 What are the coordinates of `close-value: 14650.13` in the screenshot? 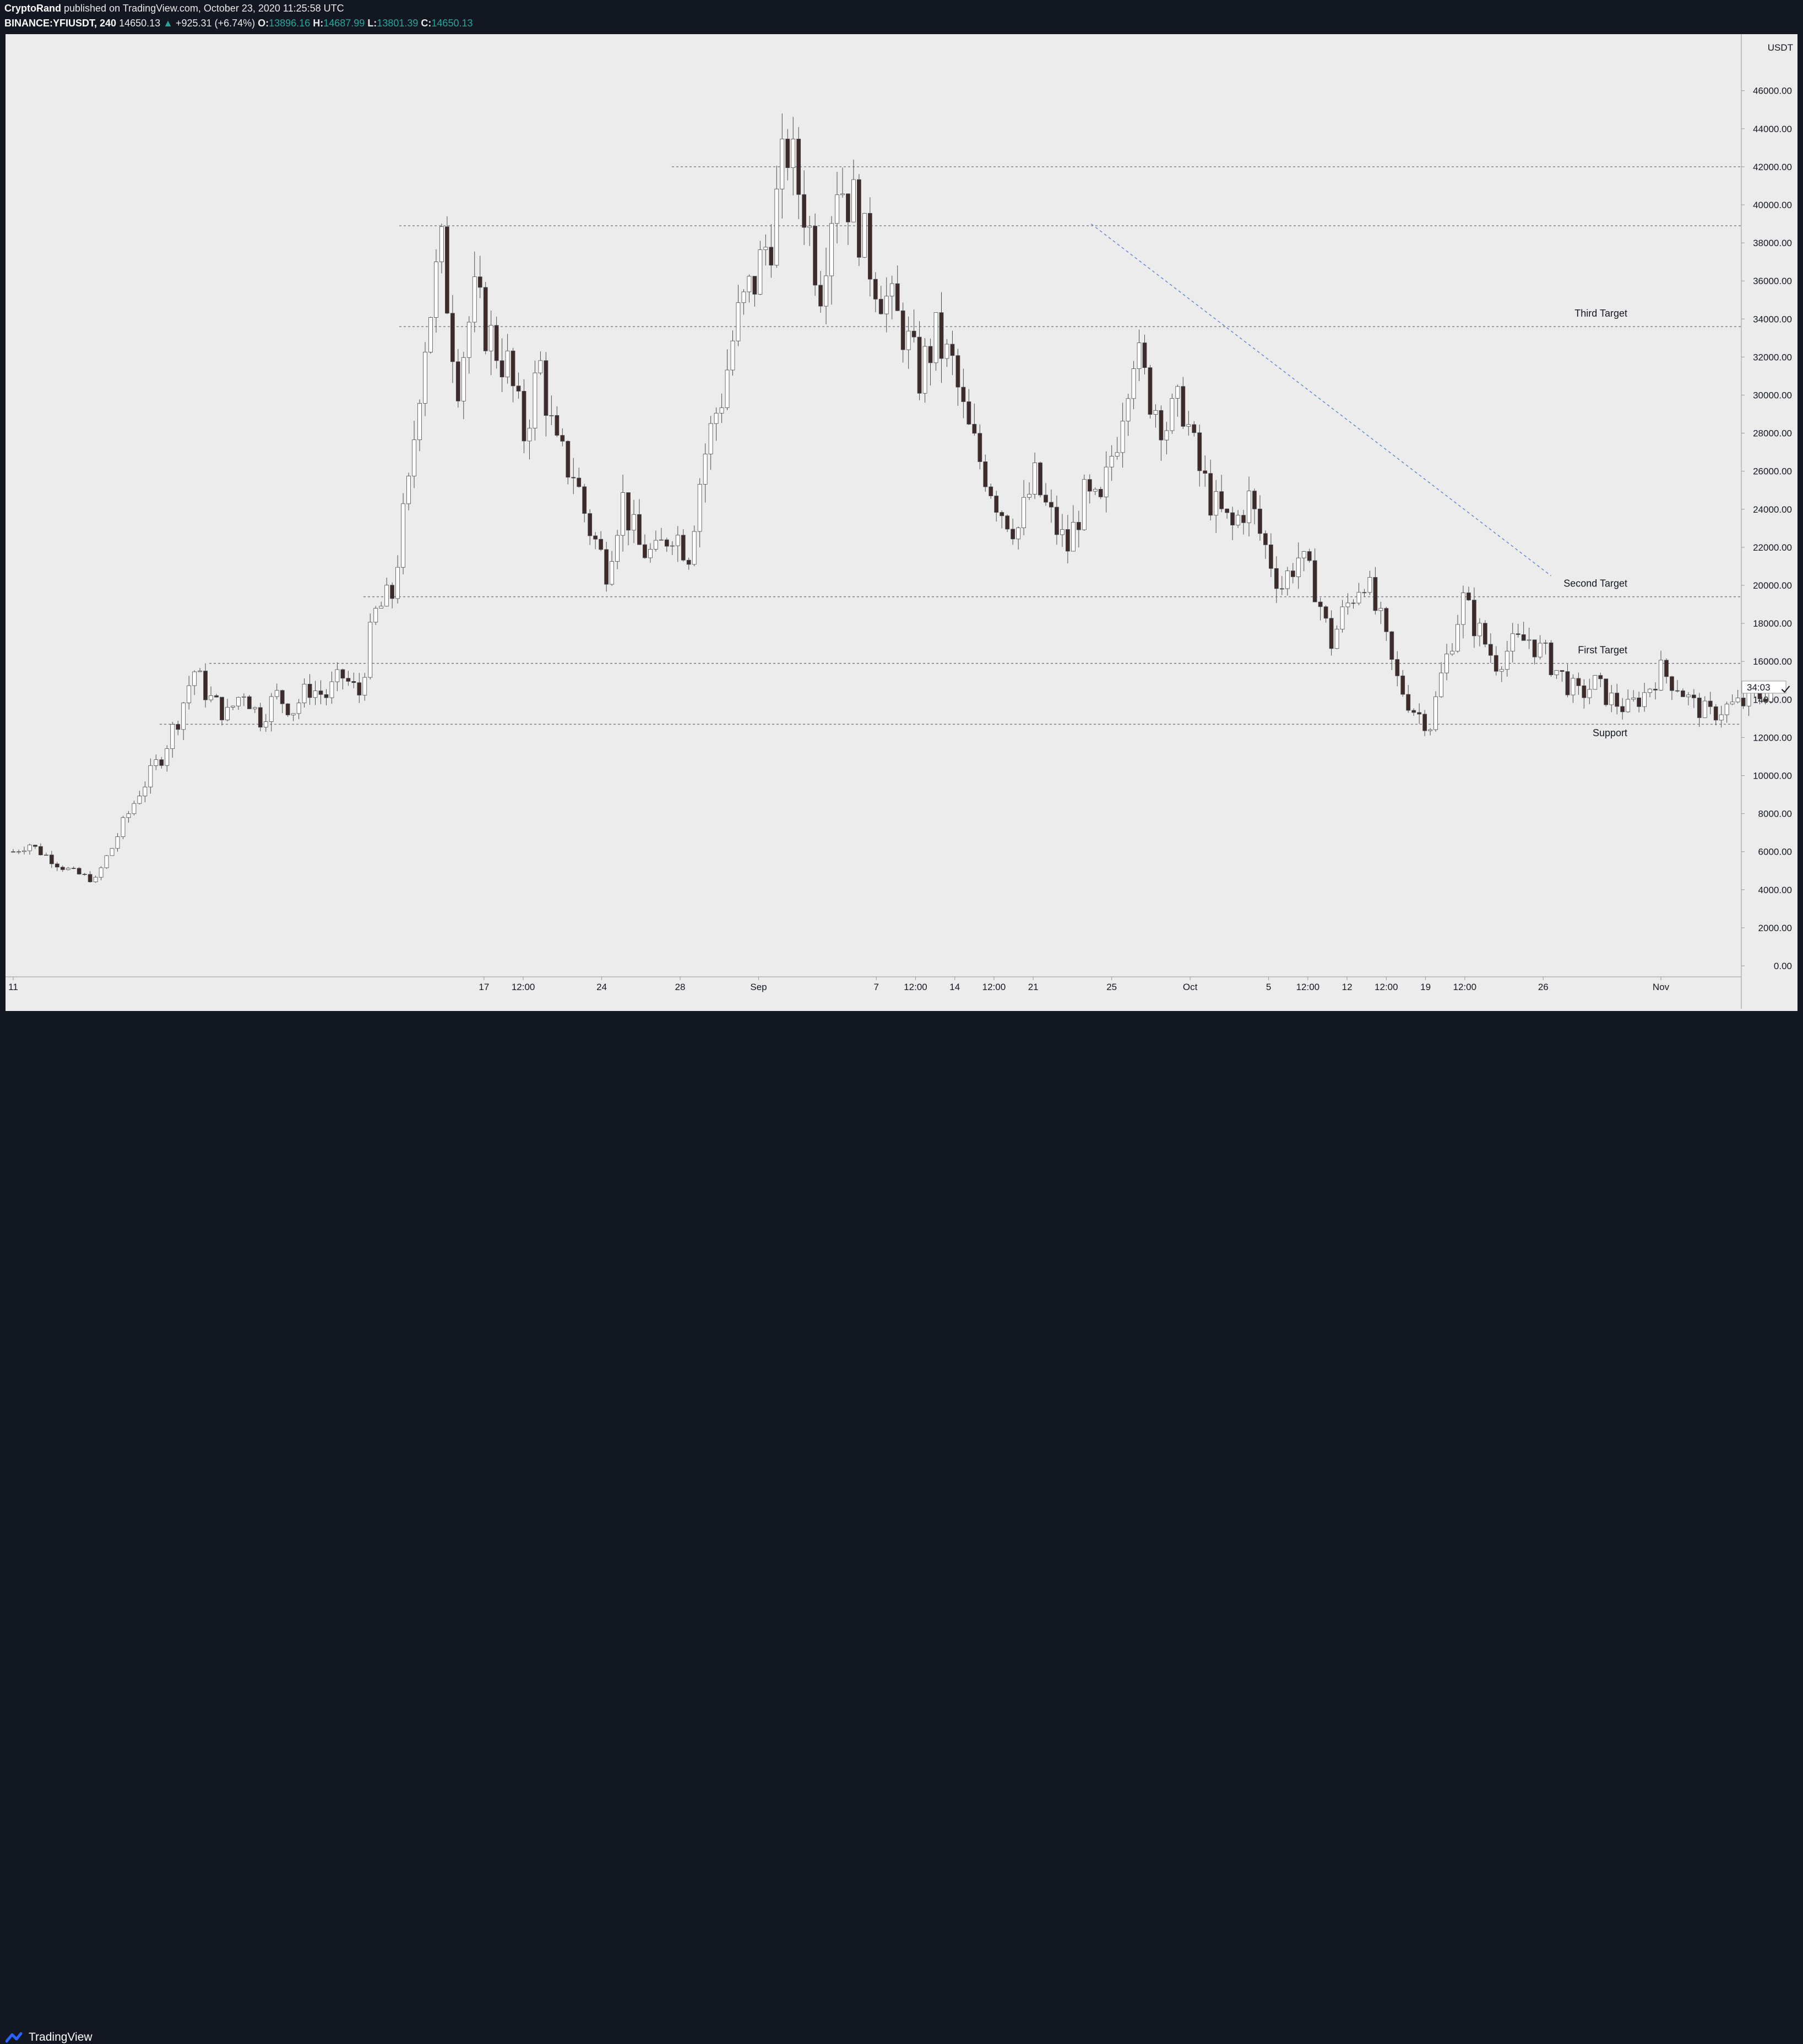 It's located at (452, 23).